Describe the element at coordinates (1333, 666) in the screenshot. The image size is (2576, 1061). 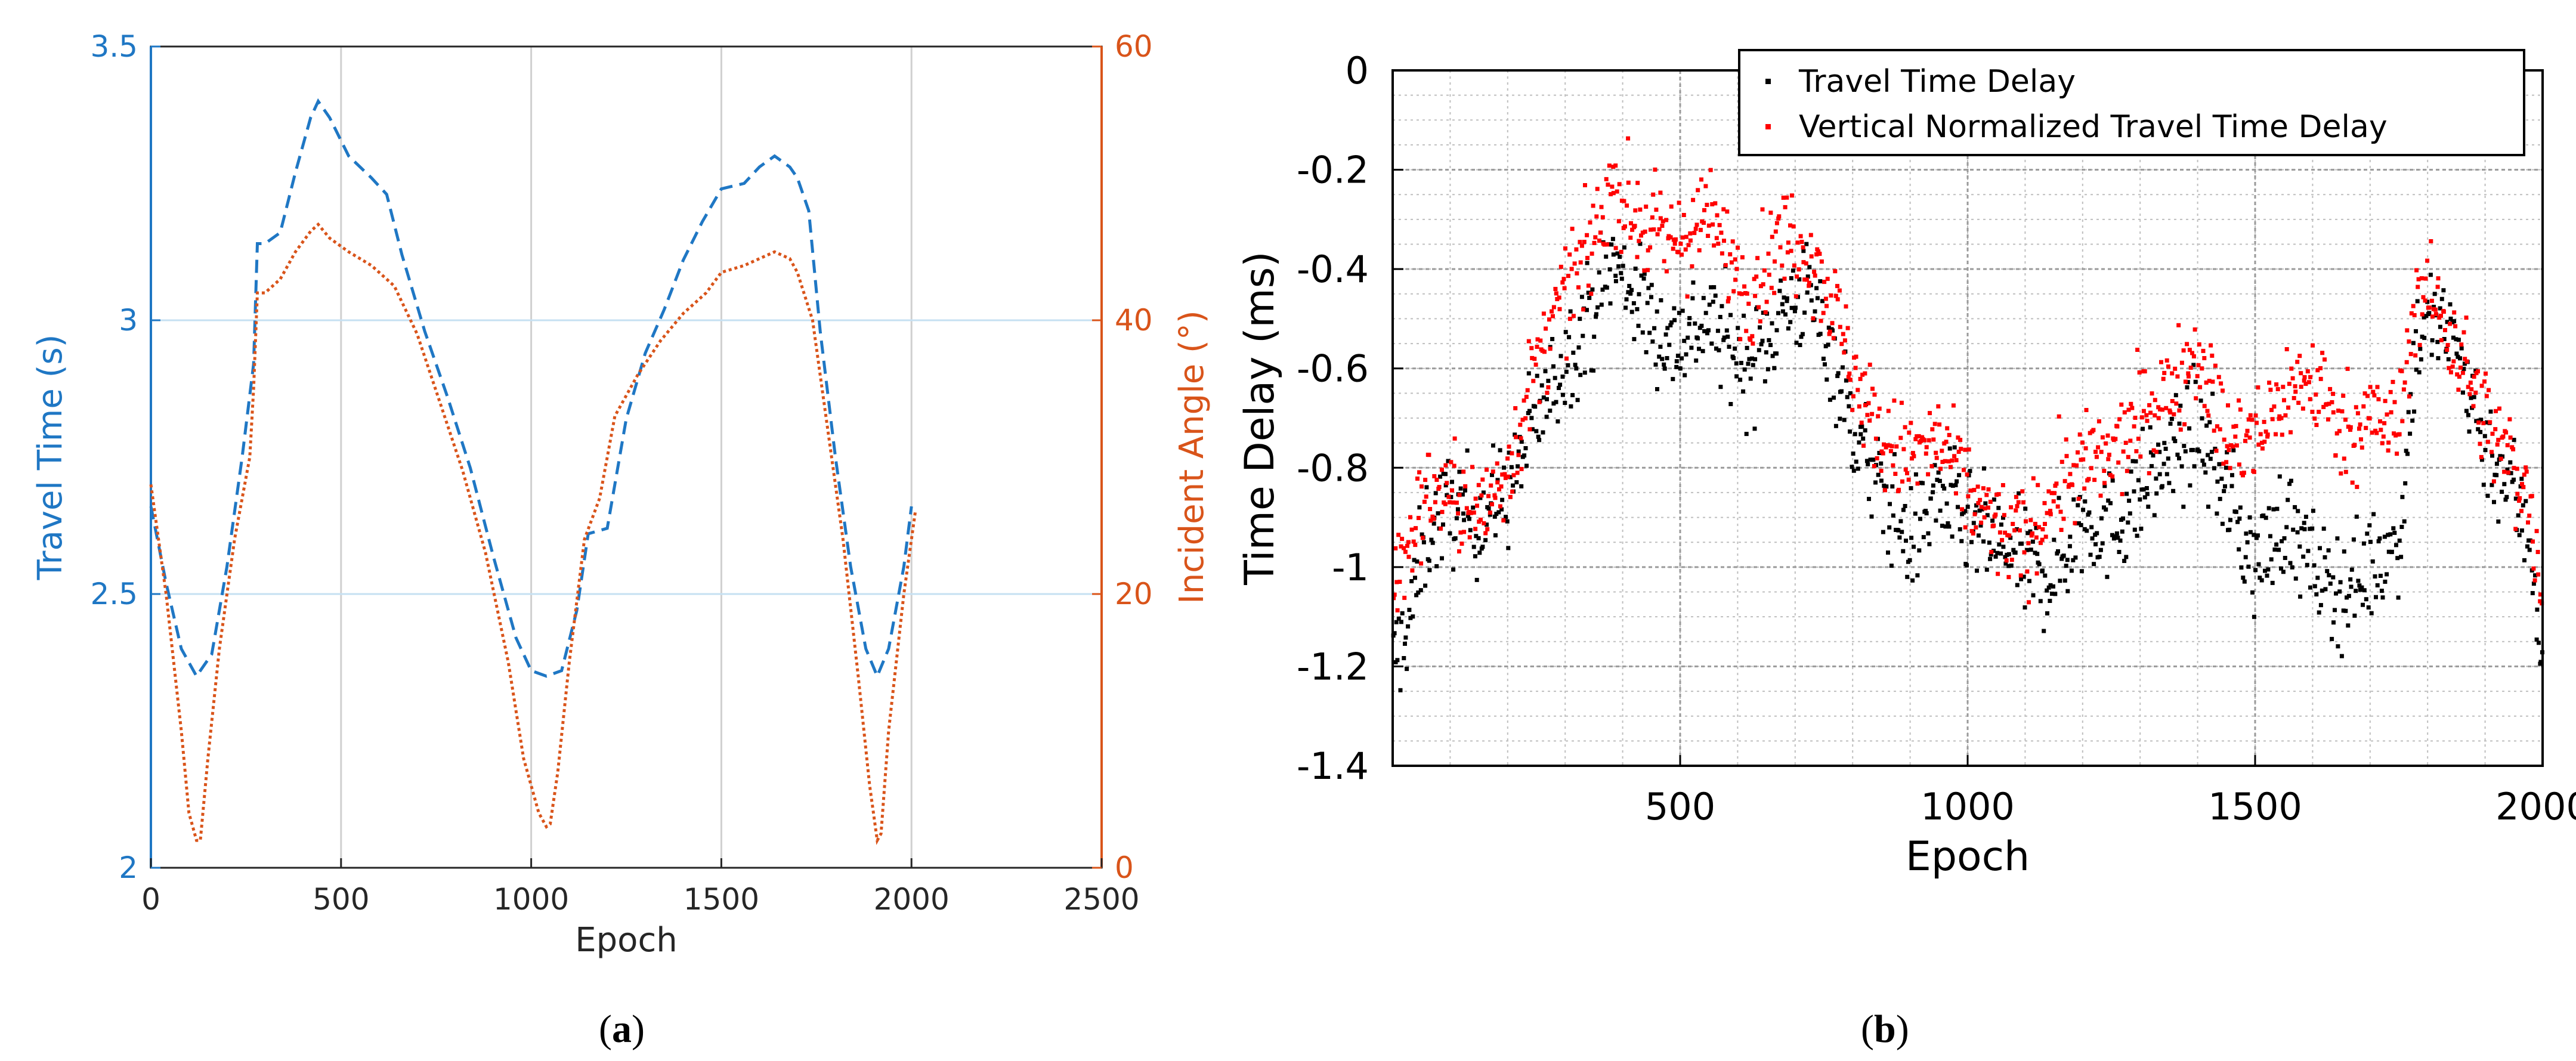
I see `y-tick-label: -1.2` at that location.